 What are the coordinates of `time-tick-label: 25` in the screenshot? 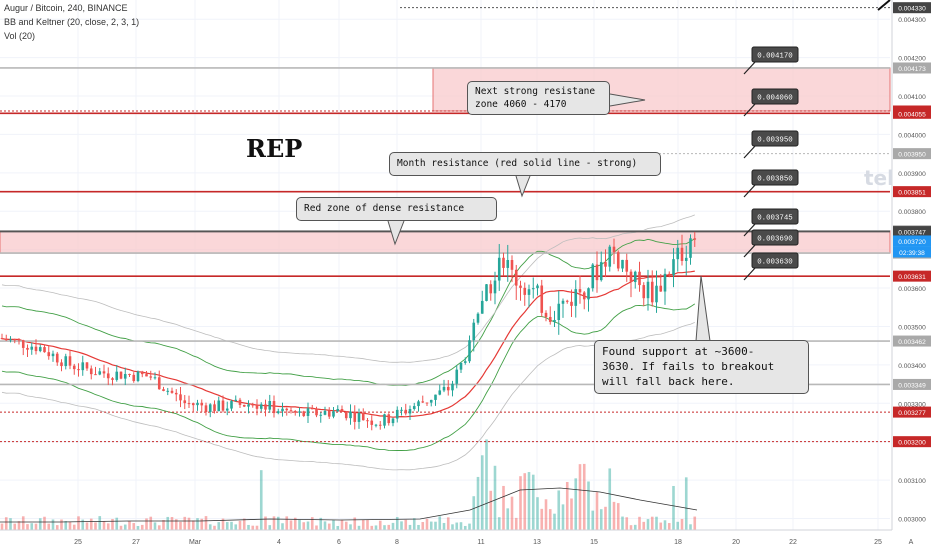 It's located at (78, 542).